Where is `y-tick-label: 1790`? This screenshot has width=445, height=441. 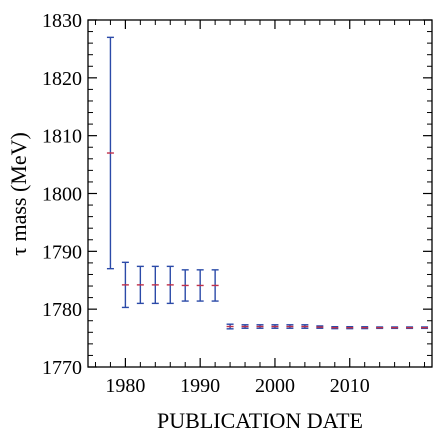
y-tick-label: 1790 is located at coordinates (62, 252).